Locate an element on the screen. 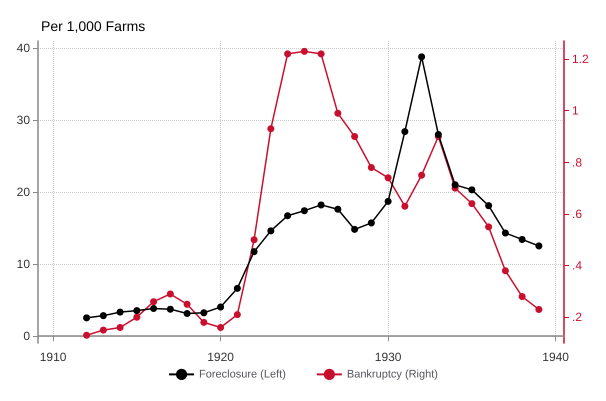 The image size is (606, 401). y2-tick-label: 1 is located at coordinates (575, 111).